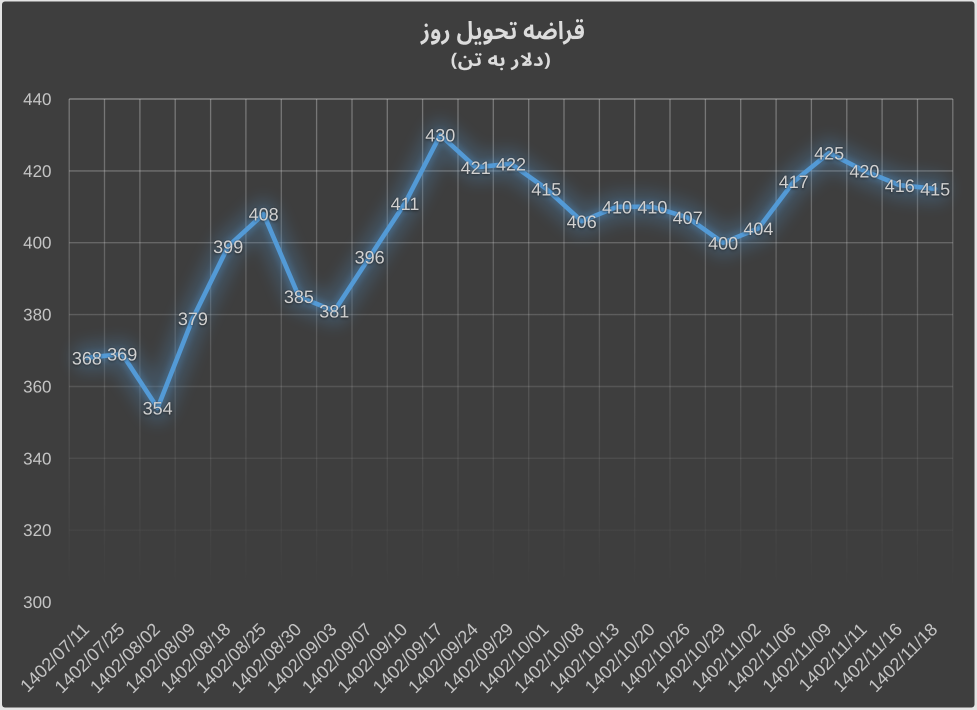 This screenshot has height=710, width=977. What do you see at coordinates (264, 215) in the screenshot?
I see `svg-text: 408` at bounding box center [264, 215].